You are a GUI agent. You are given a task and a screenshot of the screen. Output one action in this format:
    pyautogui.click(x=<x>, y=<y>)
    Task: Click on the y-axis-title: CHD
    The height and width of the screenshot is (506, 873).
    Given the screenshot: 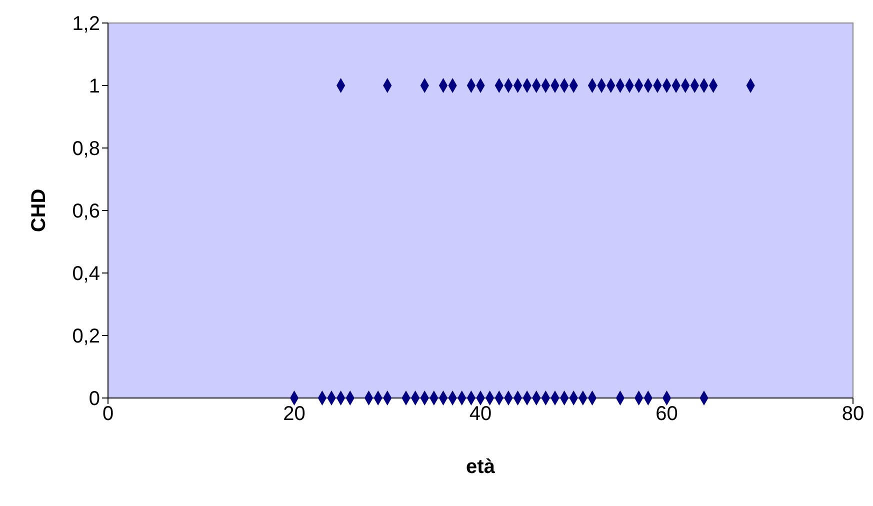 What is the action you would take?
    pyautogui.click(x=39, y=210)
    